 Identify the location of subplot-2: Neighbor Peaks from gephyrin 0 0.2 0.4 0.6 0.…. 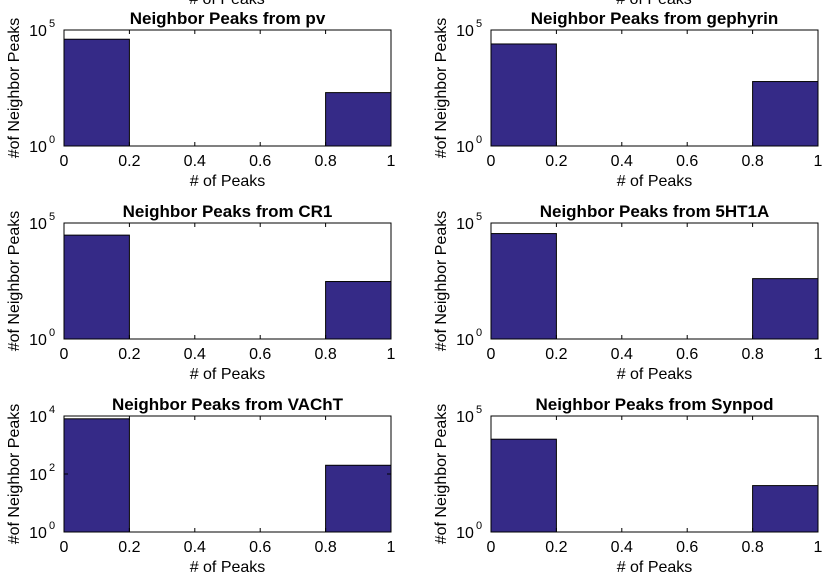
(628, 99).